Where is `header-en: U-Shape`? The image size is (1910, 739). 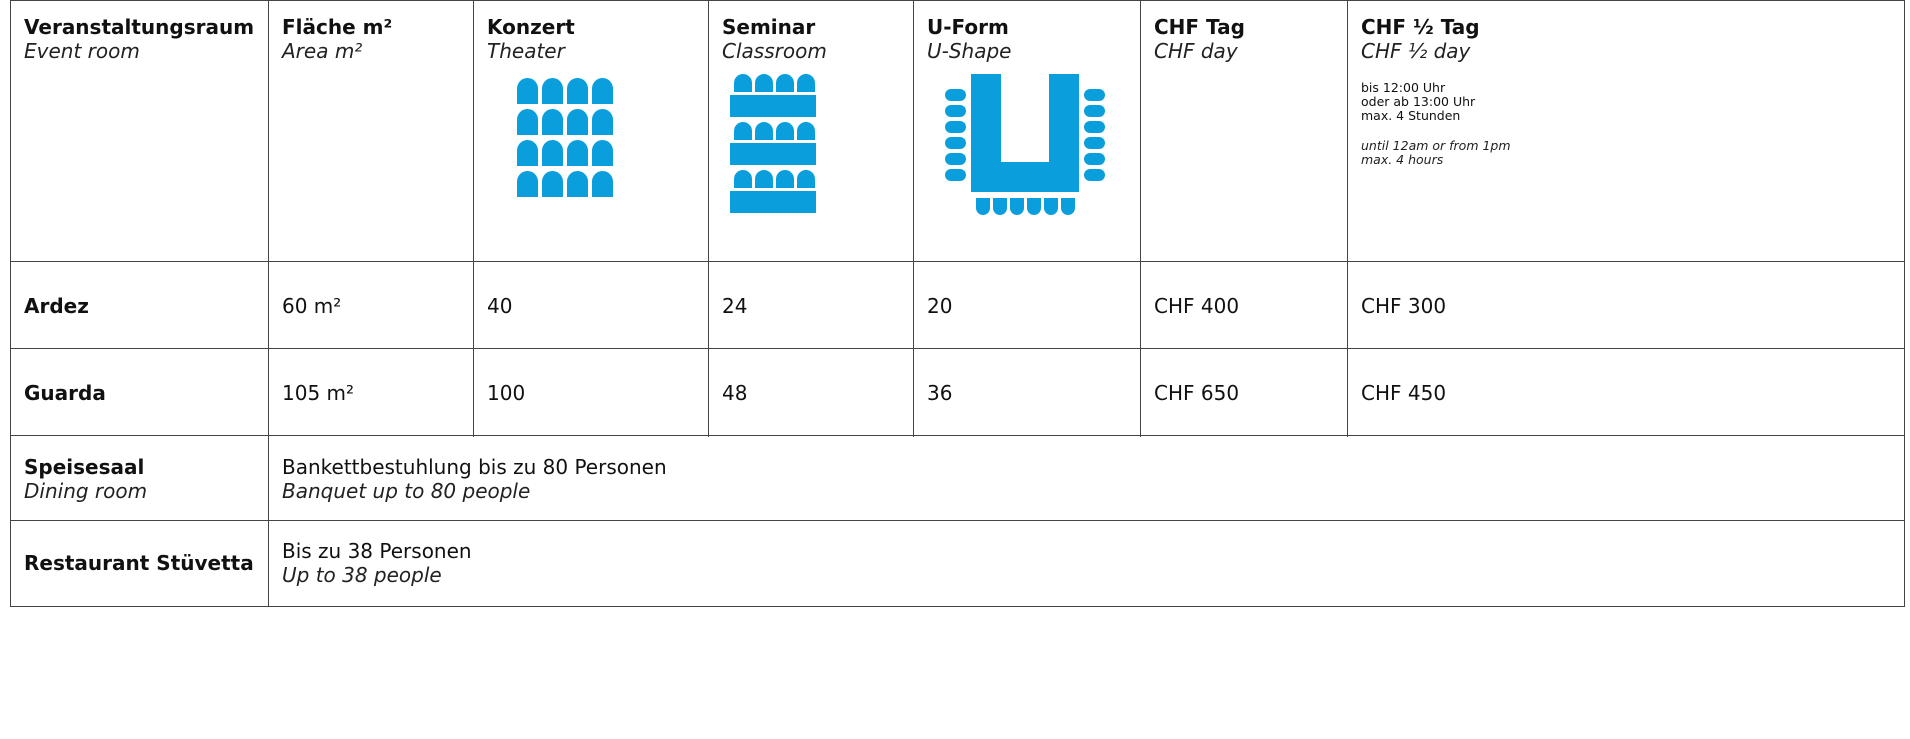
header-en: U-Shape is located at coordinates (969, 51).